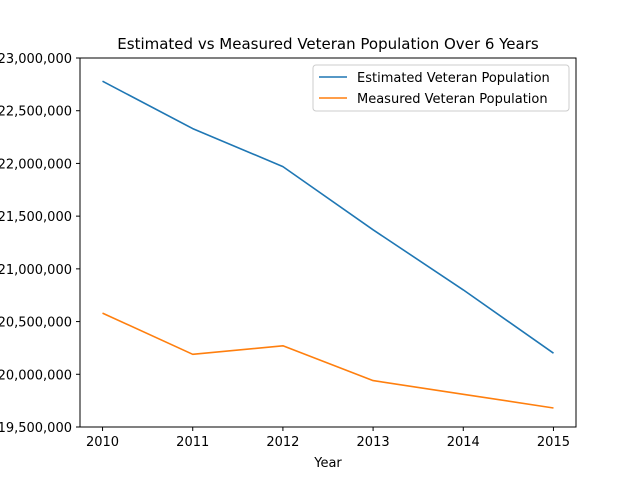 The image size is (640, 480). I want to click on x-tick-label: 2010, so click(102, 442).